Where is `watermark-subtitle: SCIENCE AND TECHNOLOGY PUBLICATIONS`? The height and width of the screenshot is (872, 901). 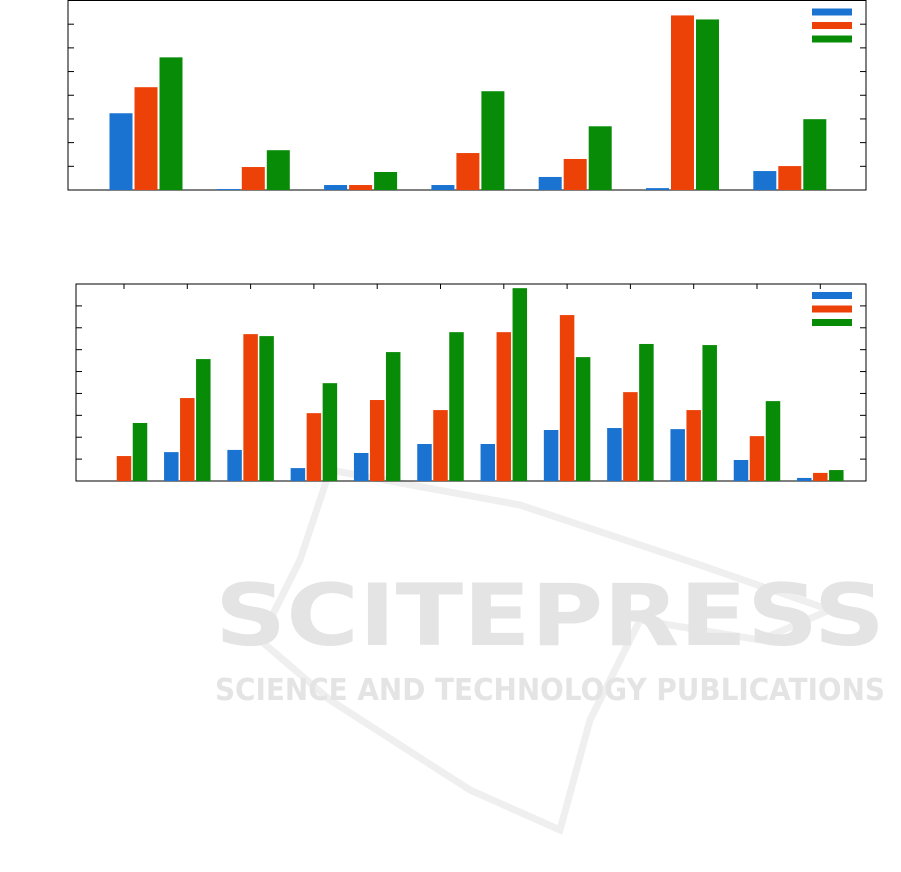
watermark-subtitle: SCIENCE AND TECHNOLOGY PUBLICATIONS is located at coordinates (550, 690).